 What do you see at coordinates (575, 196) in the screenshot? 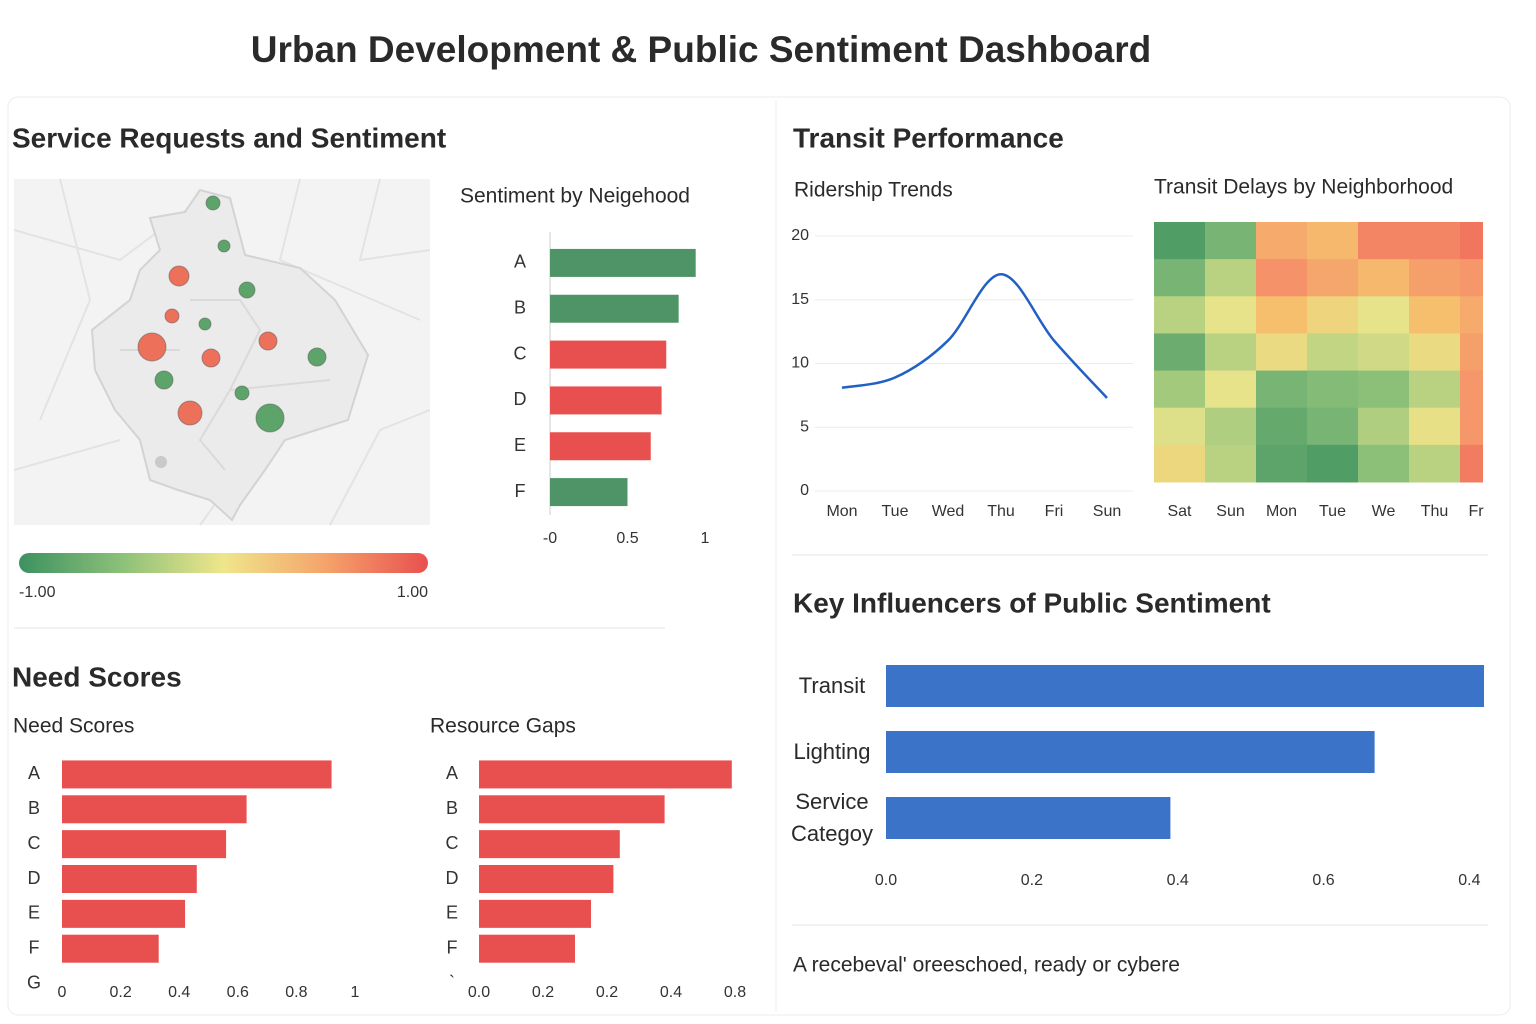
I see `chart-title: Sentiment by Neigehood` at bounding box center [575, 196].